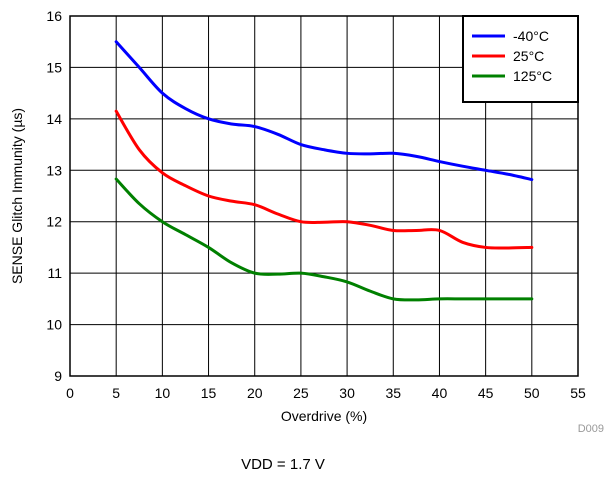  What do you see at coordinates (17, 196) in the screenshot?
I see `y-axis-label: SENSE Glitch Immunity (µs)` at bounding box center [17, 196].